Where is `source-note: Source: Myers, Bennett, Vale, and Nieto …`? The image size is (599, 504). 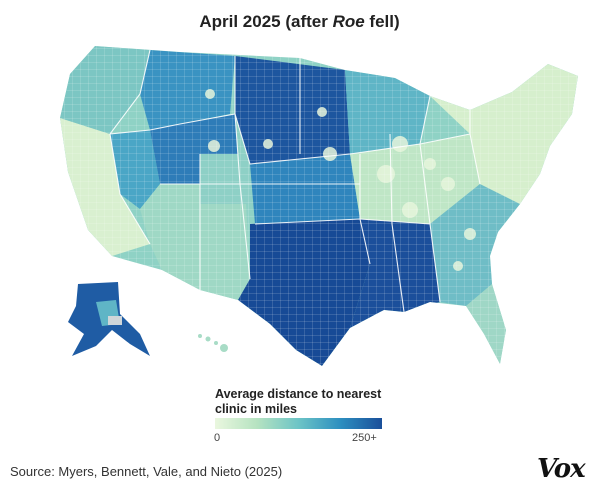 source-note: Source: Myers, Bennett, Vale, and Nieto … is located at coordinates (146, 471).